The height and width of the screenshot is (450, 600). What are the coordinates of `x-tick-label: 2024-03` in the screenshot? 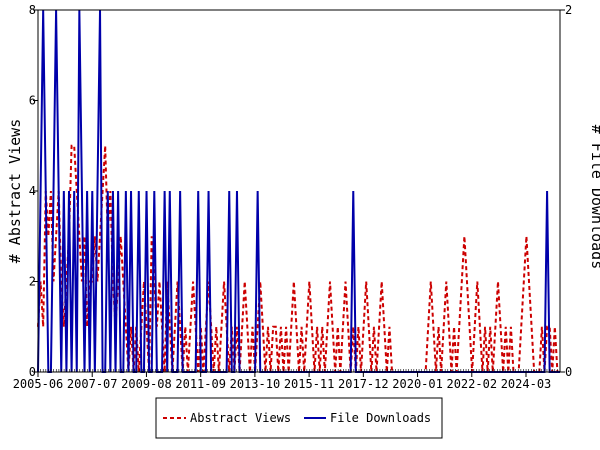 It's located at (526, 384).